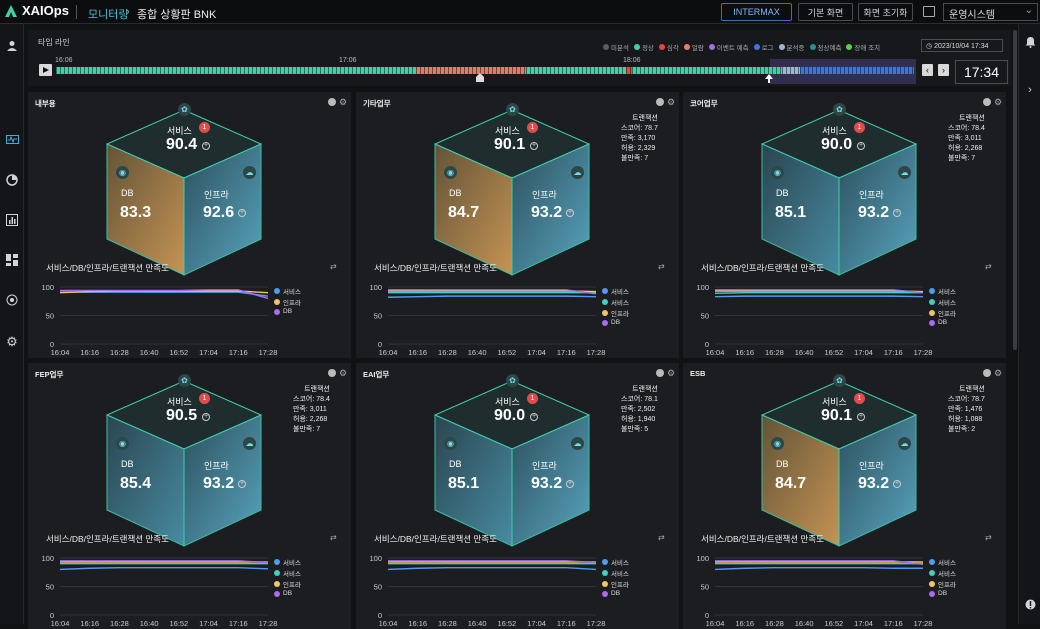 The image size is (1040, 629). What do you see at coordinates (943, 70) in the screenshot?
I see `timeline-next-button: ›` at bounding box center [943, 70].